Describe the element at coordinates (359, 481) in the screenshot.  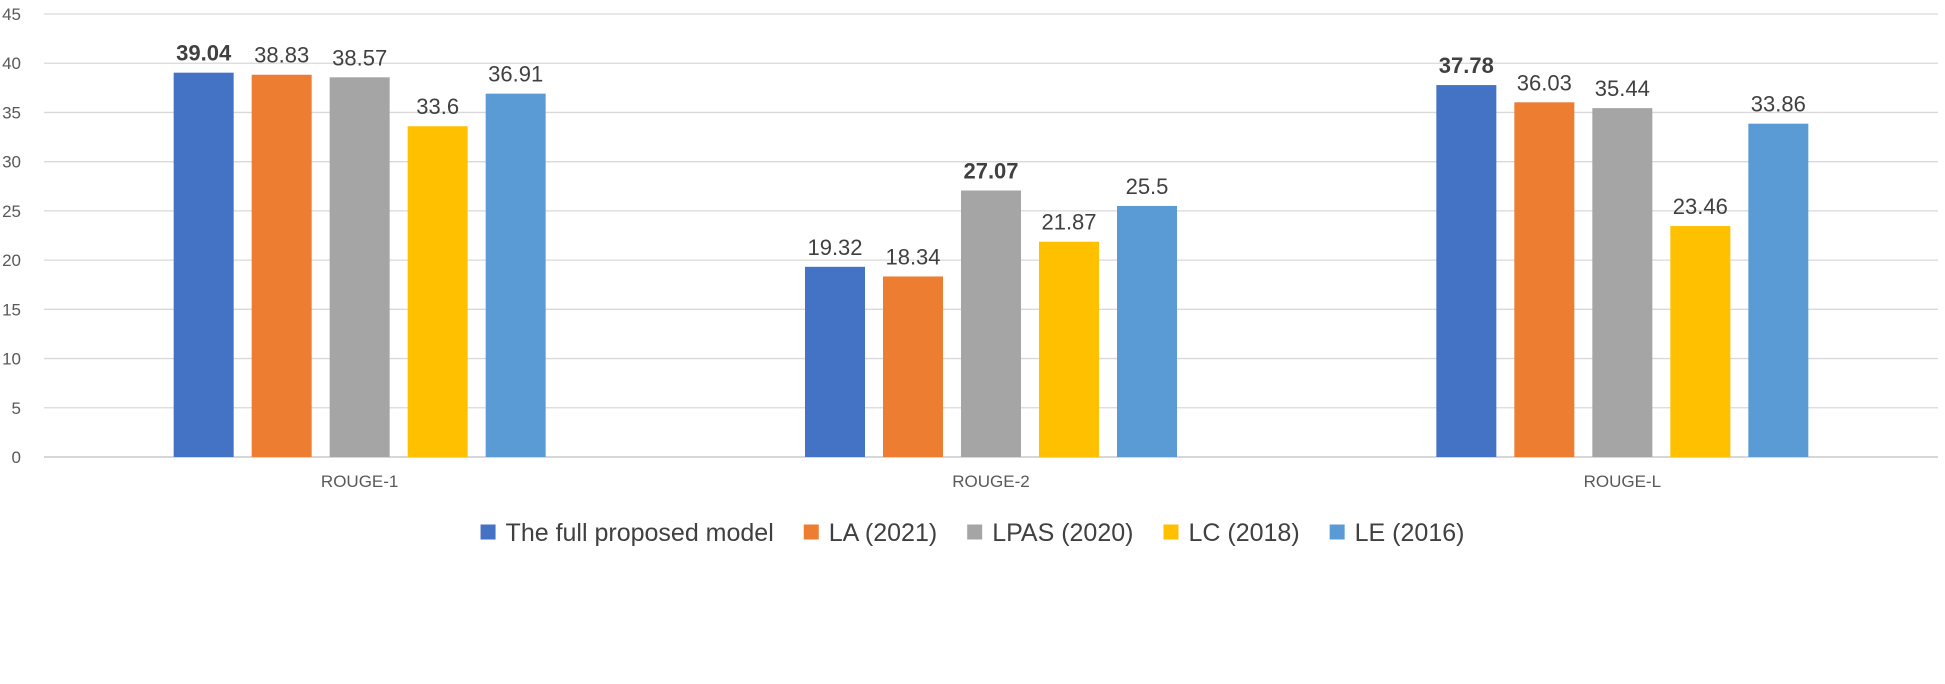
I see `x-tick-label: ROUGE-1` at that location.